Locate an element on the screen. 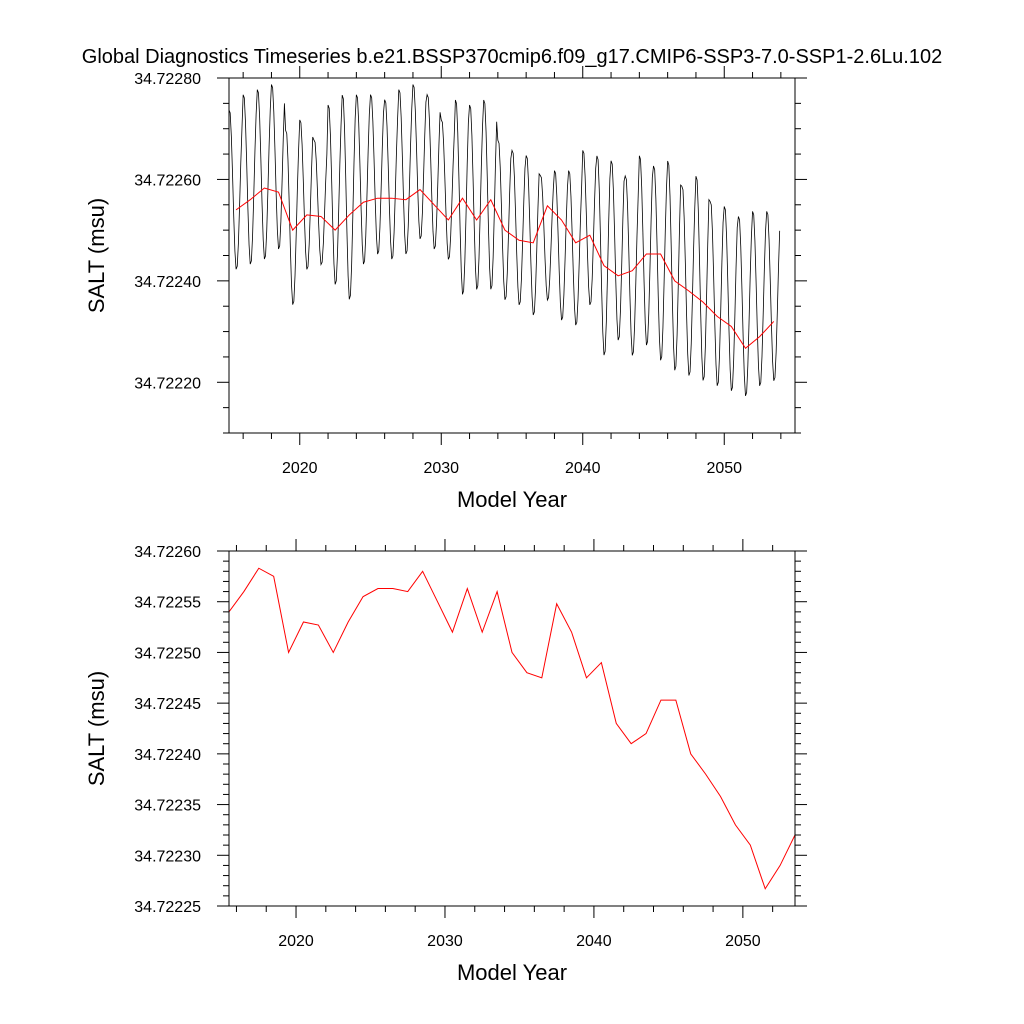 The width and height of the screenshot is (1024, 1024). y-tick-label: 34.72225 is located at coordinates (167, 907).